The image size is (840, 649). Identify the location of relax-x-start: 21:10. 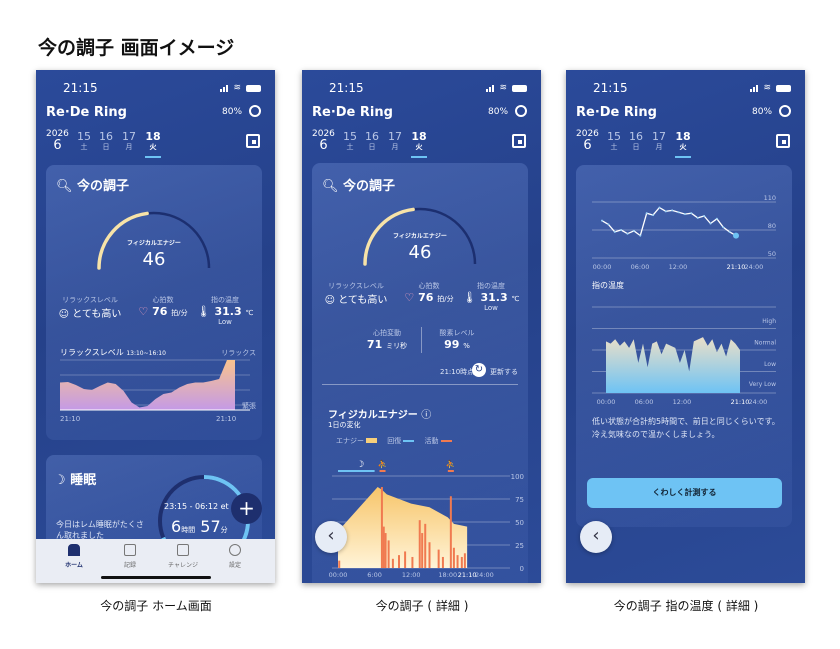
(70, 419).